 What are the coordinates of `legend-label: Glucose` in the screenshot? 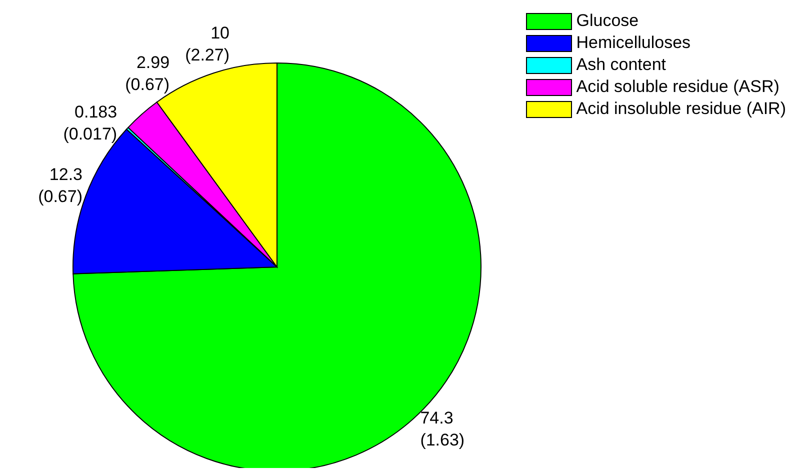 It's located at (607, 21).